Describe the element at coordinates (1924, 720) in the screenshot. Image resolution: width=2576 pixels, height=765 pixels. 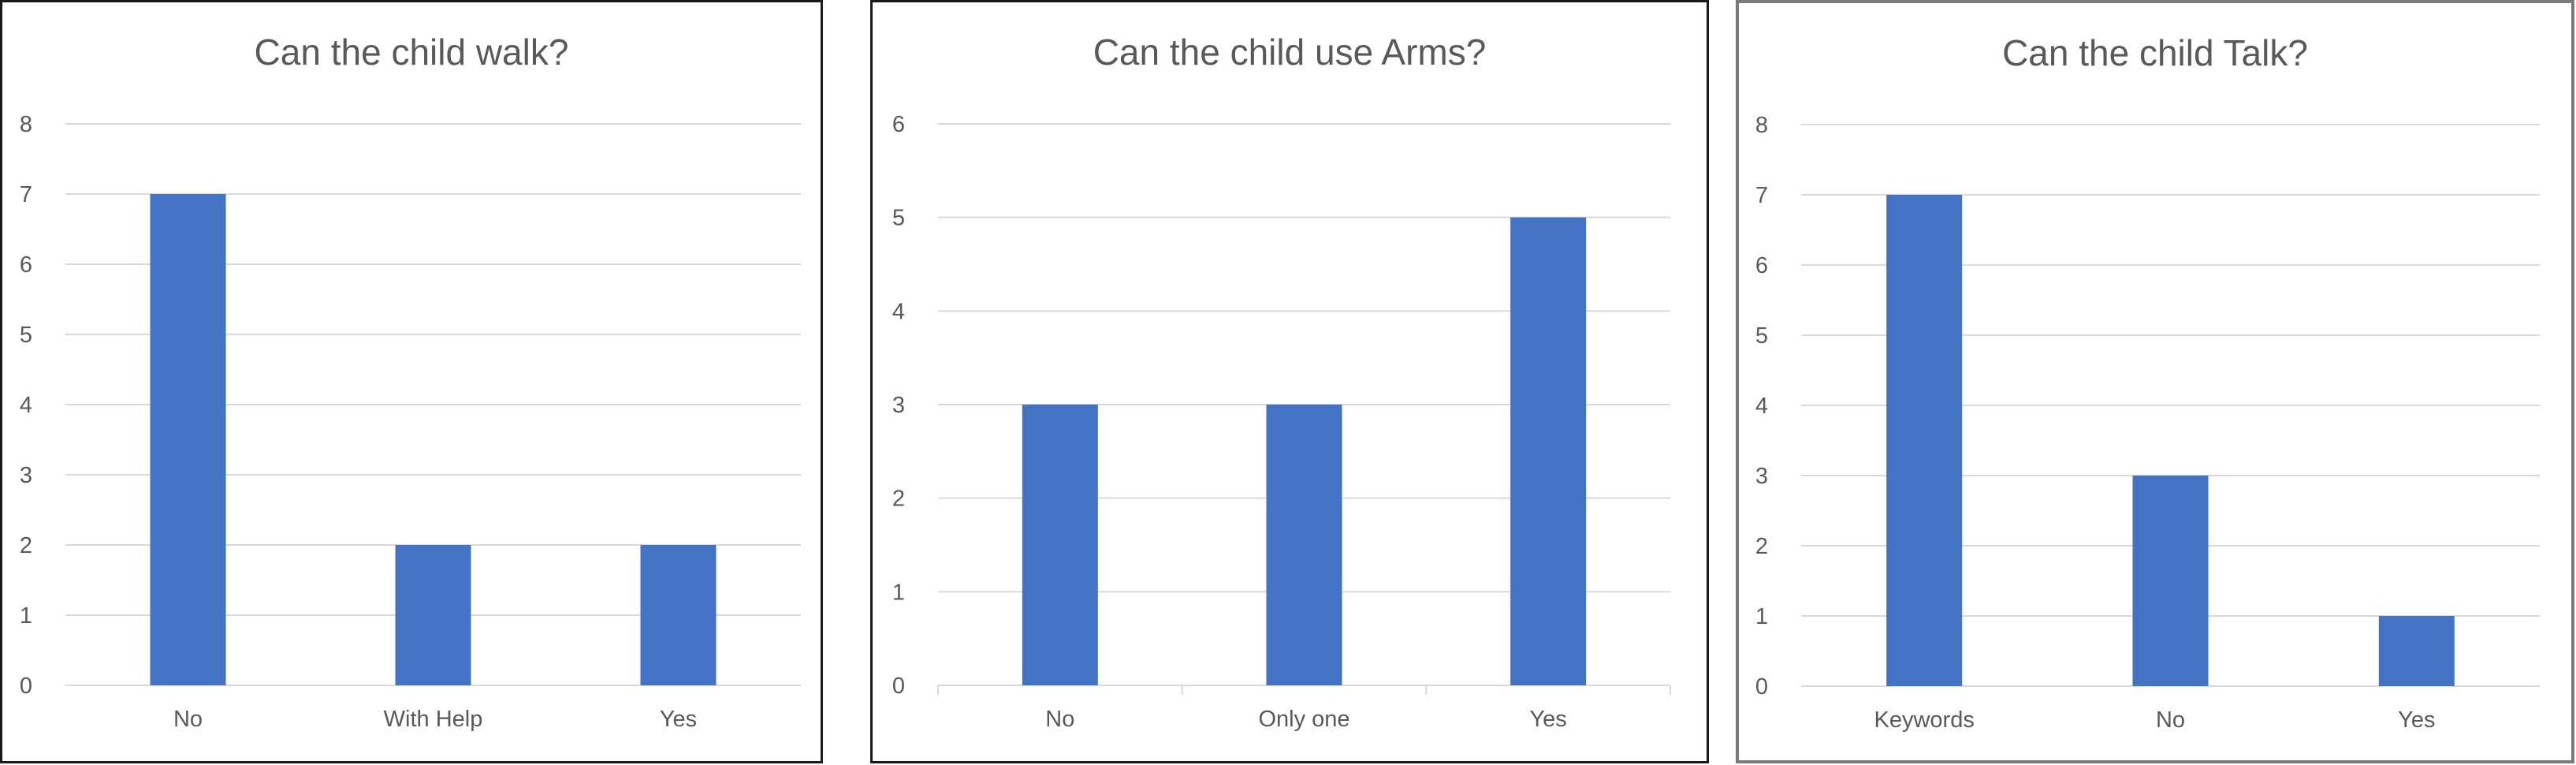
I see `x-tick-label: Keywords` at that location.